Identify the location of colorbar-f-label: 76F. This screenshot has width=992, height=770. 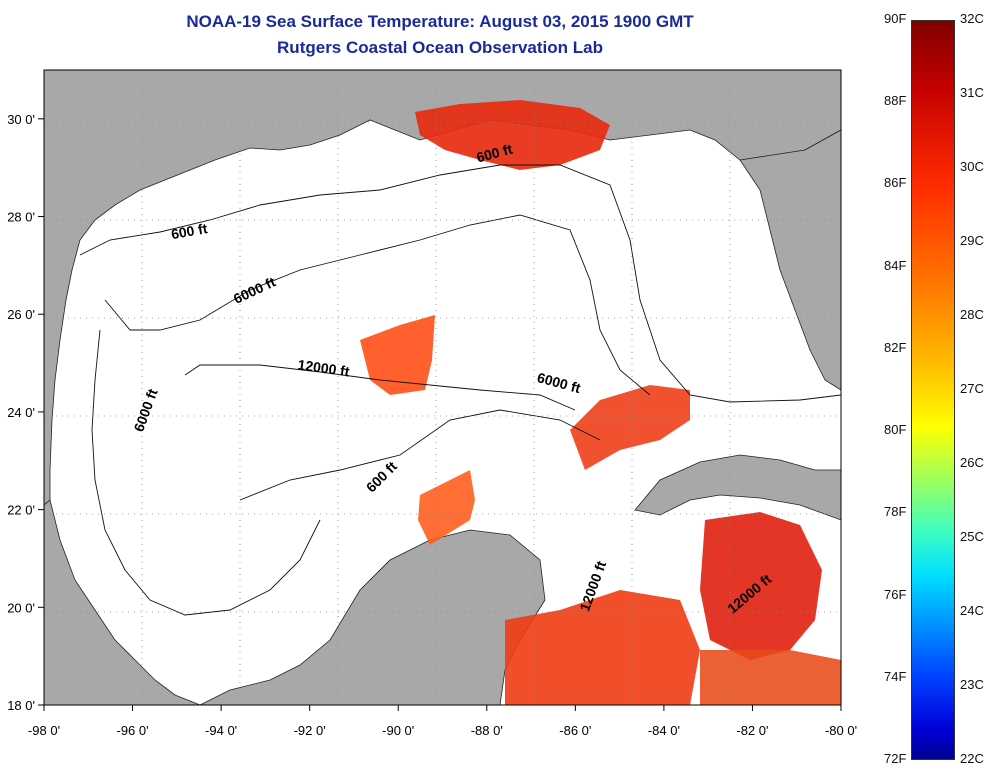
(895, 594).